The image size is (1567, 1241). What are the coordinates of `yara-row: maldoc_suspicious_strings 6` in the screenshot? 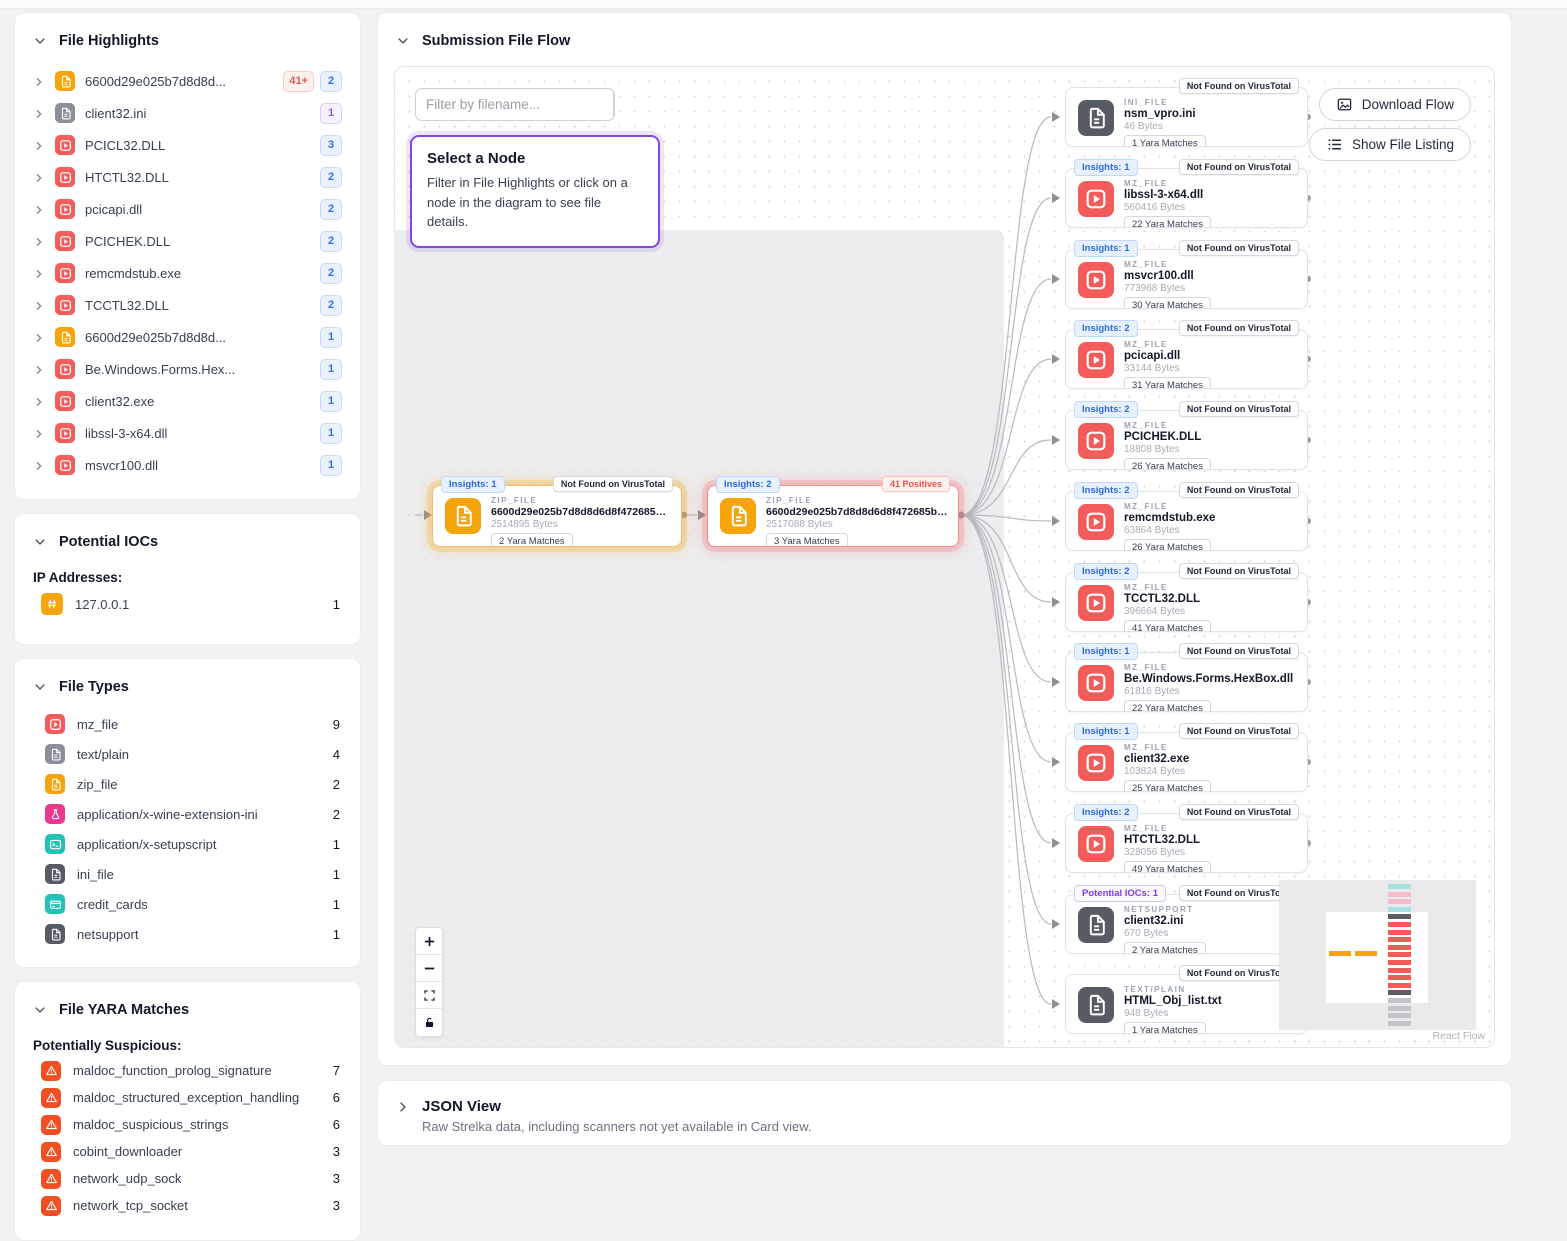 It's located at (187, 1124).